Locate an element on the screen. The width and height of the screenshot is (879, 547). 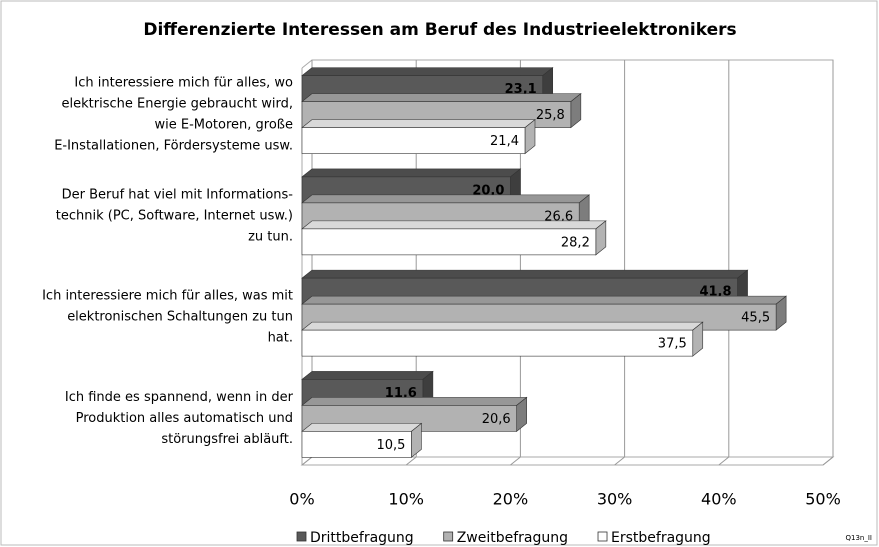
y-tick-label: hat. is located at coordinates (280, 338).